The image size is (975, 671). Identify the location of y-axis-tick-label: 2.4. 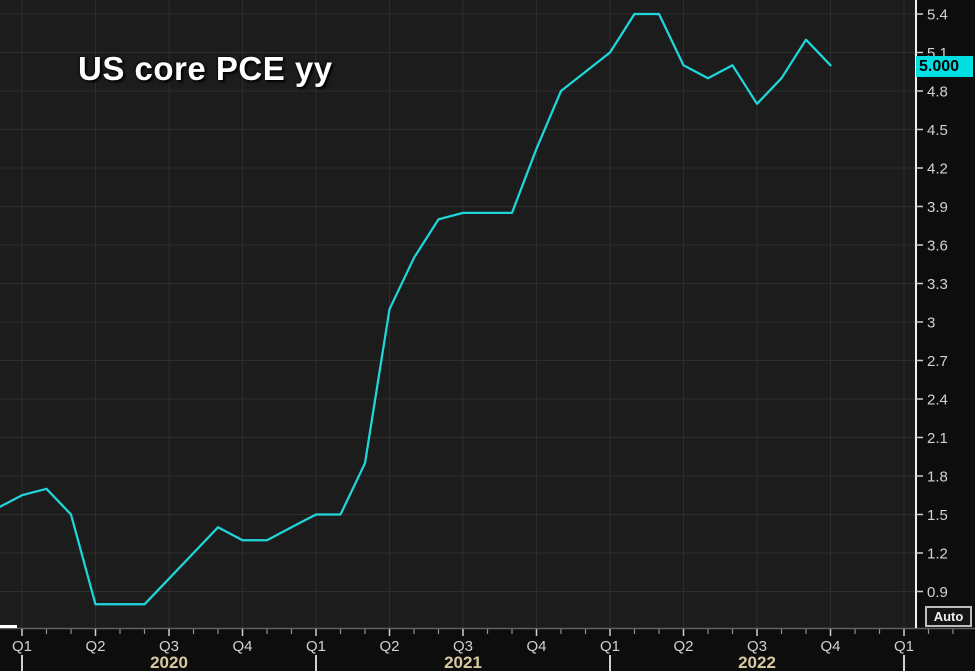
(937, 399).